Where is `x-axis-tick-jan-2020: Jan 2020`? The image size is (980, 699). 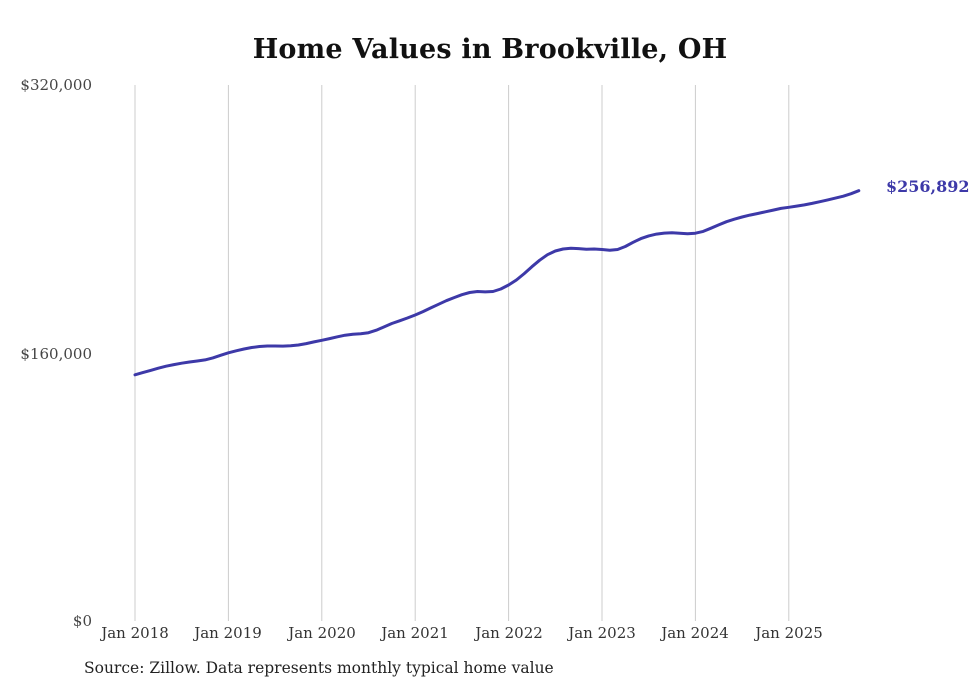
x-axis-tick-jan-2020: Jan 2020 is located at coordinates (322, 633).